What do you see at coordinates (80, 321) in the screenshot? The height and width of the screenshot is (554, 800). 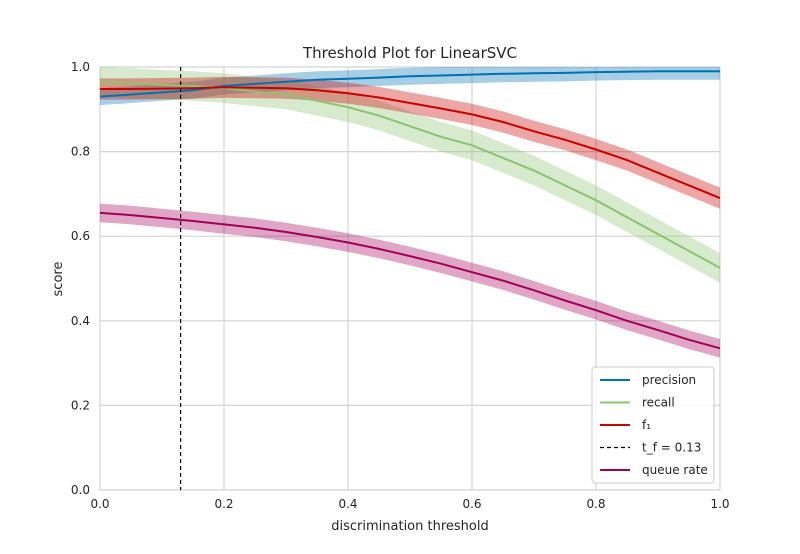 I see `y-tick-label: 0.4` at bounding box center [80, 321].